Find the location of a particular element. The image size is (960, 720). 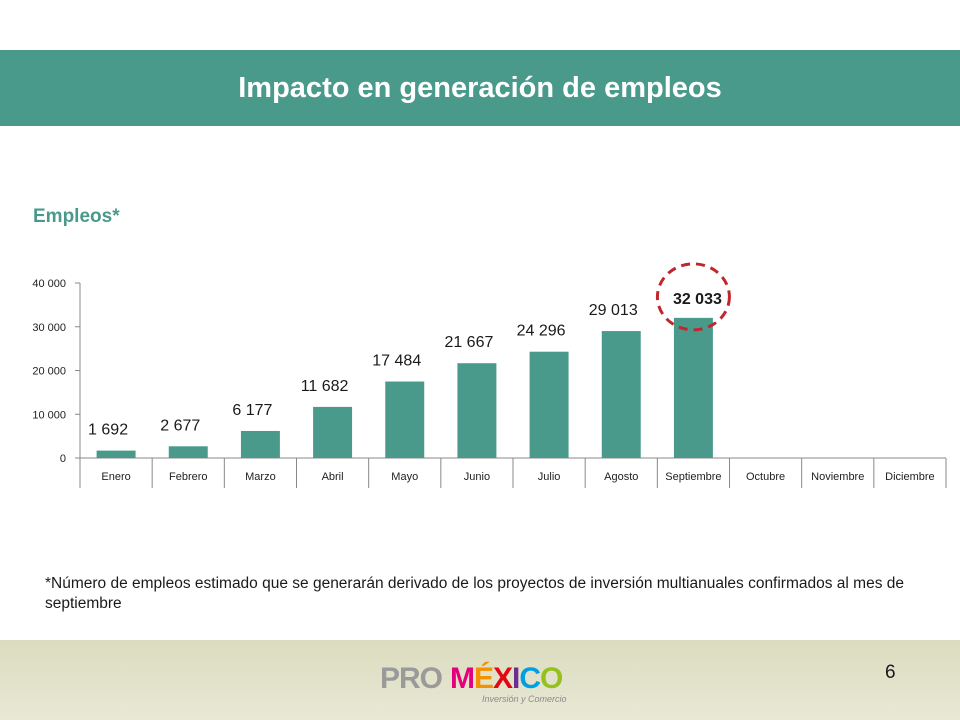

promexico-logo: PRO MÉXICO Inversión y Comercio is located at coordinates (480, 684).